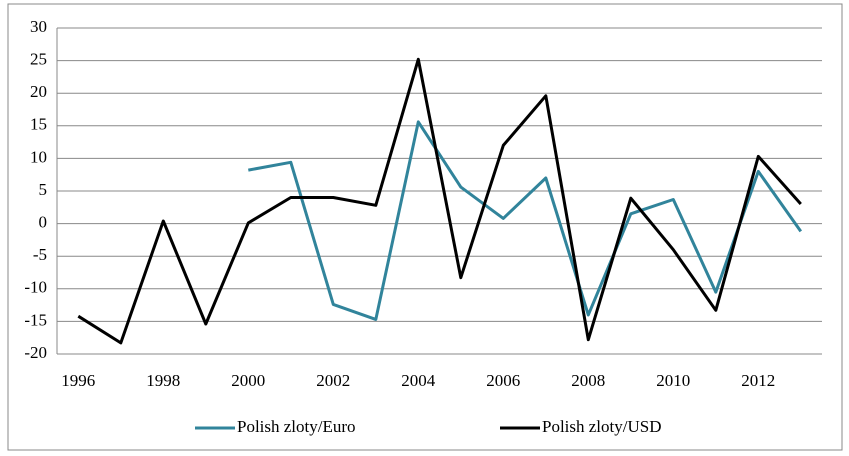 The height and width of the screenshot is (456, 849). What do you see at coordinates (296, 426) in the screenshot?
I see `legend-label: Polish zloty/Euro` at bounding box center [296, 426].